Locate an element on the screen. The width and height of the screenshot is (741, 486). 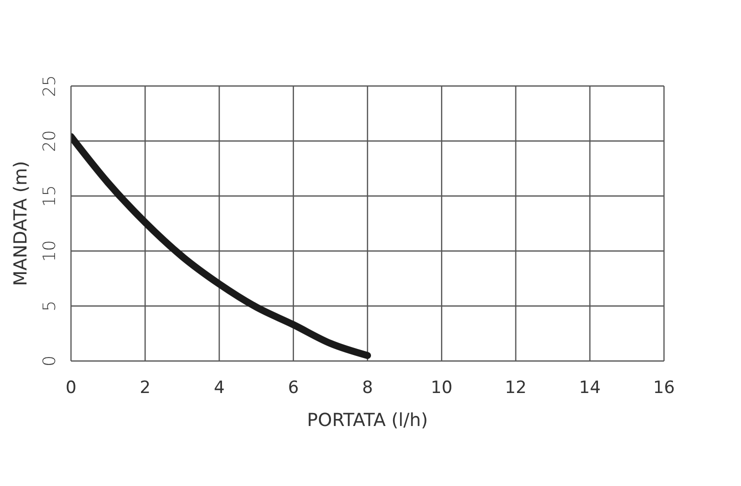
y-tick-label: 0 is located at coordinates (50, 361).